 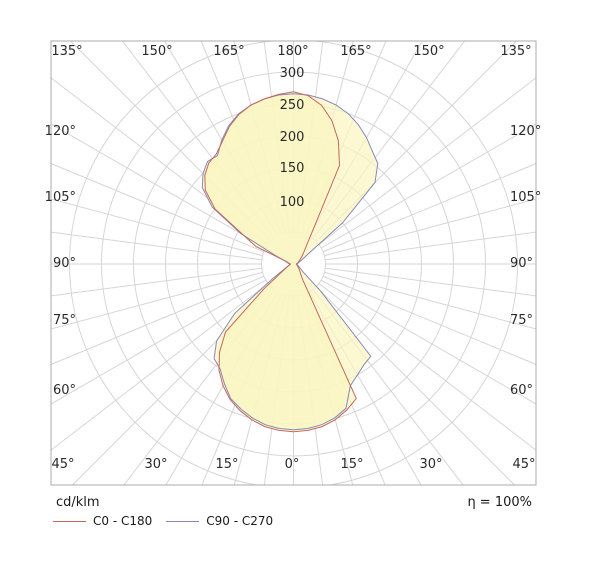 I want to click on grid-spoke-232.5, so click(x=160, y=161).